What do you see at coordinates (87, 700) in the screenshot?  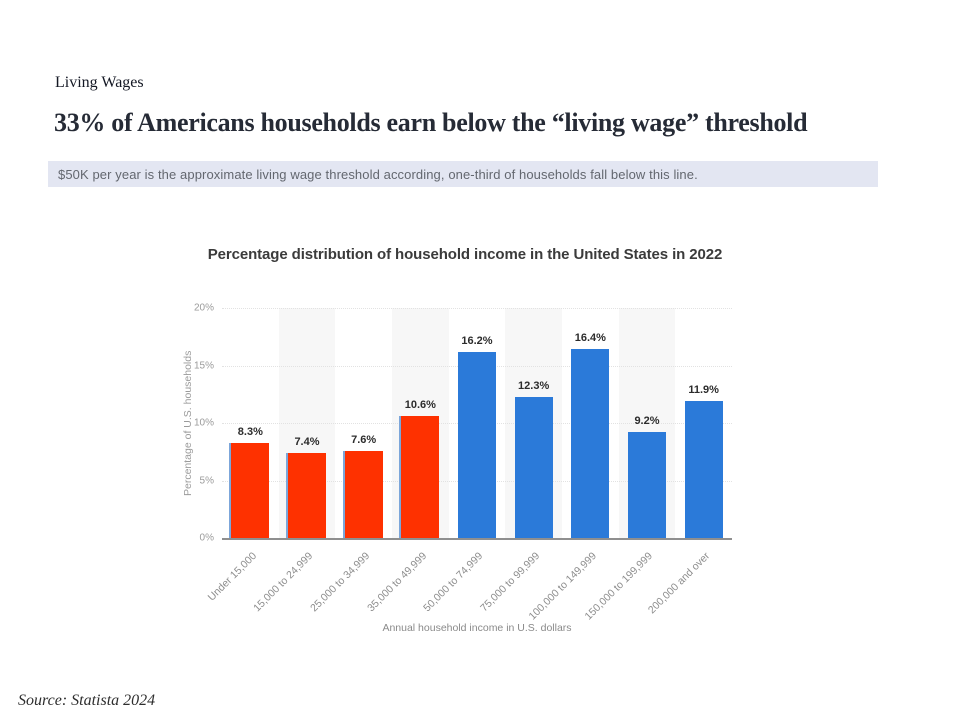 I see `source-attribution: Source: Statista 2024` at bounding box center [87, 700].